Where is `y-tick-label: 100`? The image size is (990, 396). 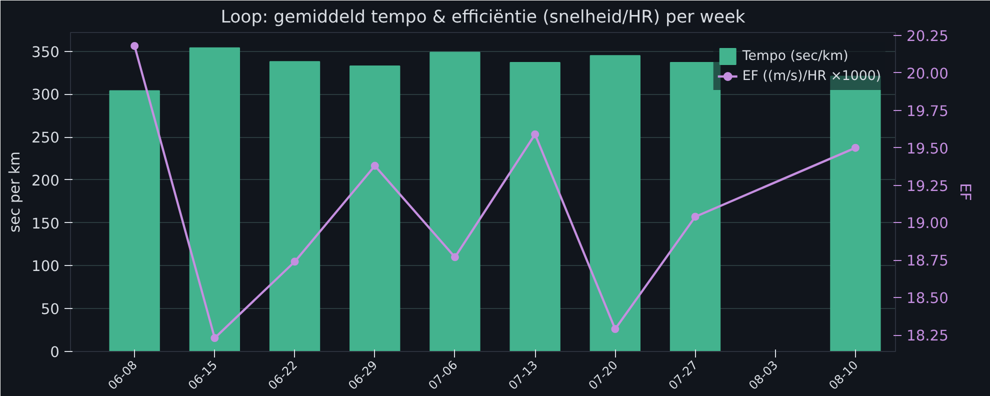
y-tick-label: 100 is located at coordinates (46, 267).